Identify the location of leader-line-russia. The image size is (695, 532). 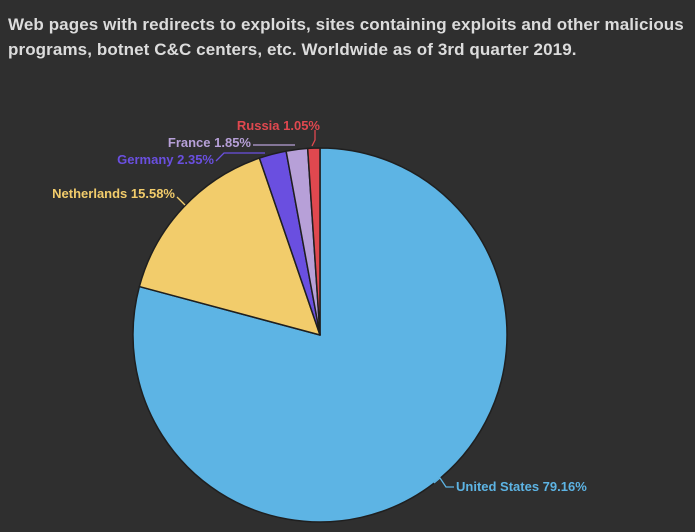
(313, 138).